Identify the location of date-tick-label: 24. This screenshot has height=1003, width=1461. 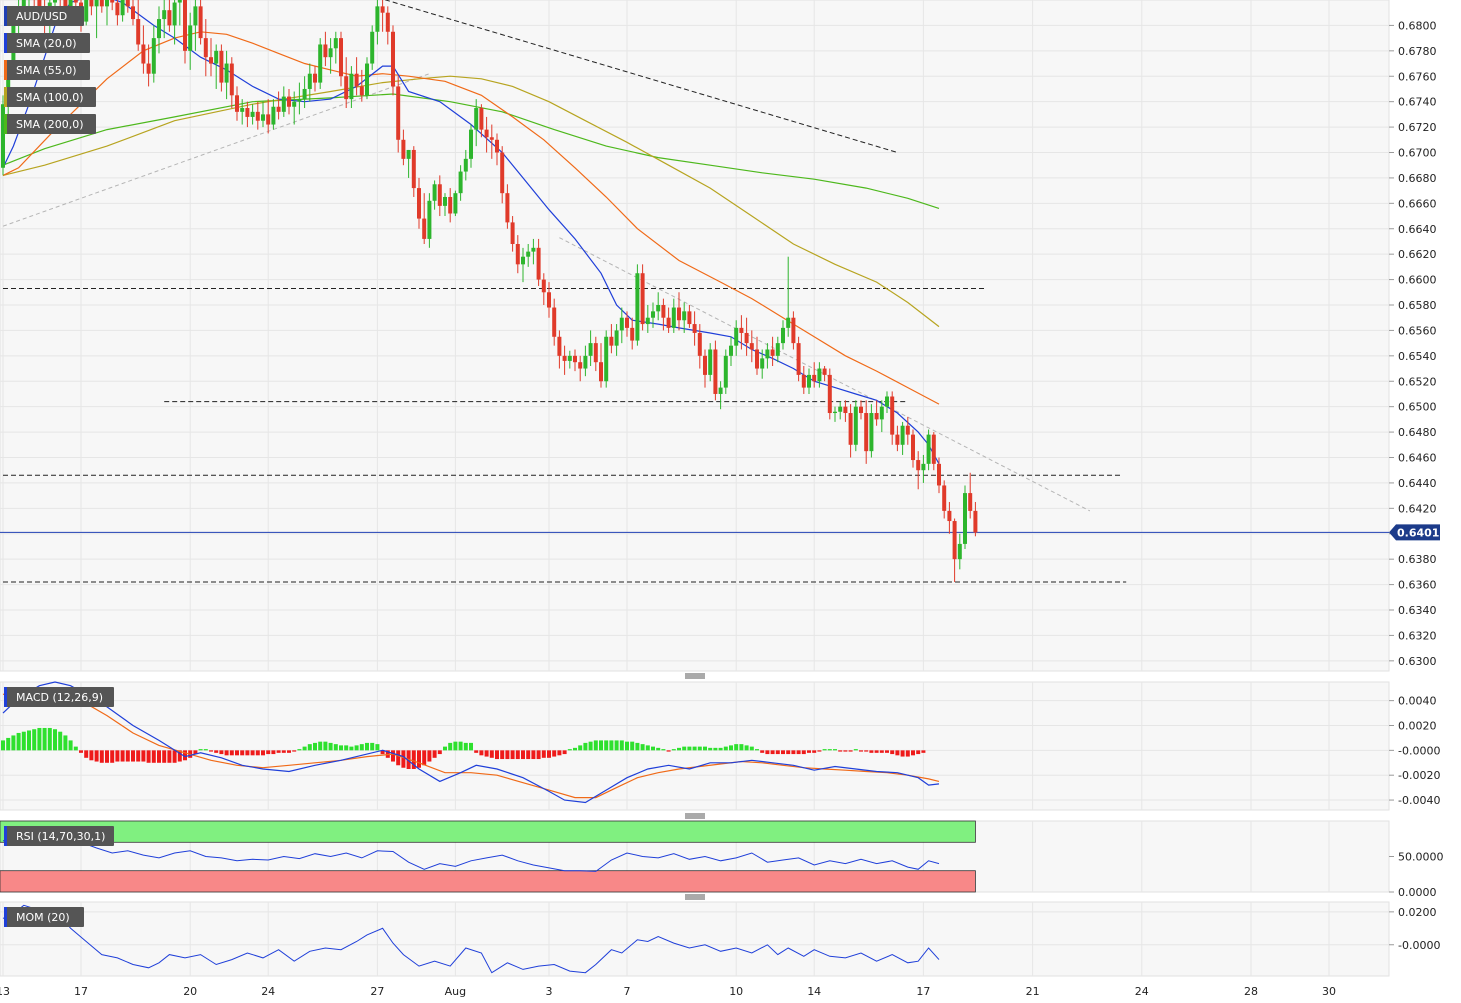
(1142, 991).